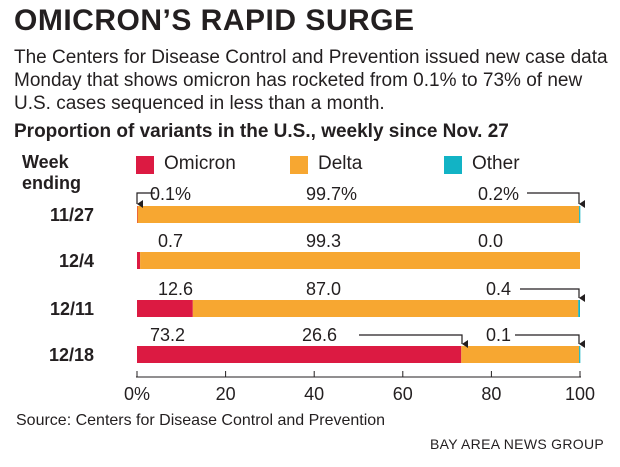  I want to click on category-label-12-18: 12/18, so click(71, 355).